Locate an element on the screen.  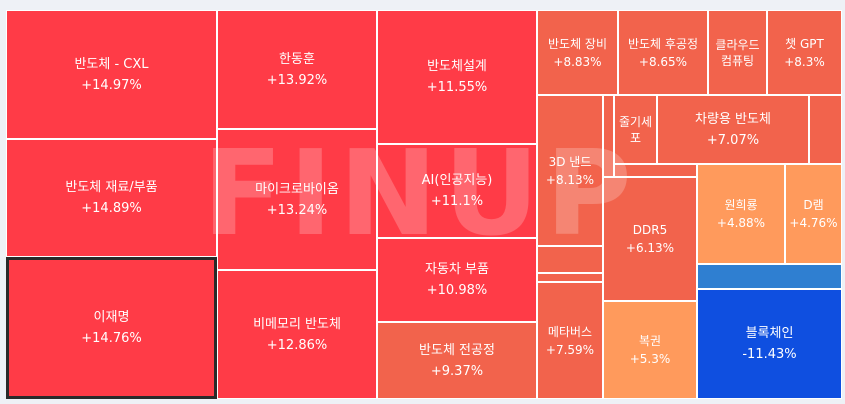
tile-change: +14.89% is located at coordinates (111, 208).